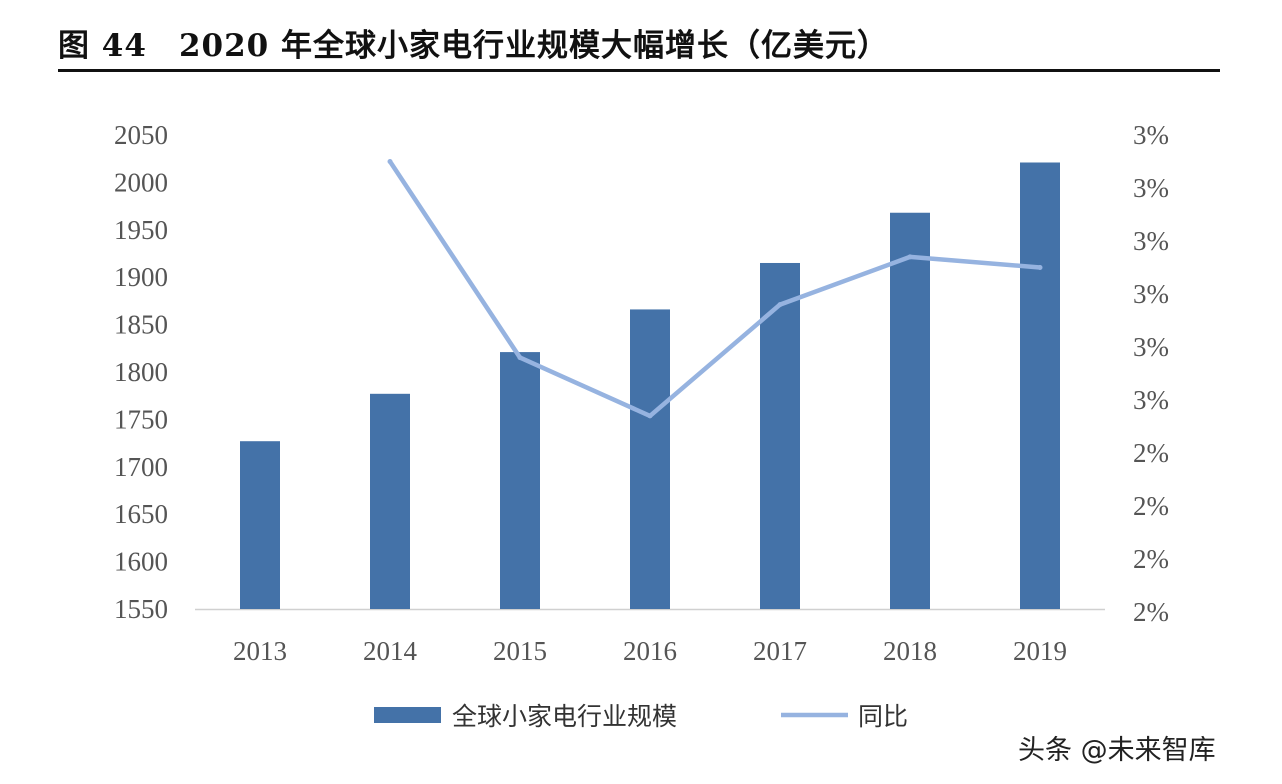 The image size is (1282, 784). Describe the element at coordinates (141, 467) in the screenshot. I see `left-tick-label: 1700` at that location.